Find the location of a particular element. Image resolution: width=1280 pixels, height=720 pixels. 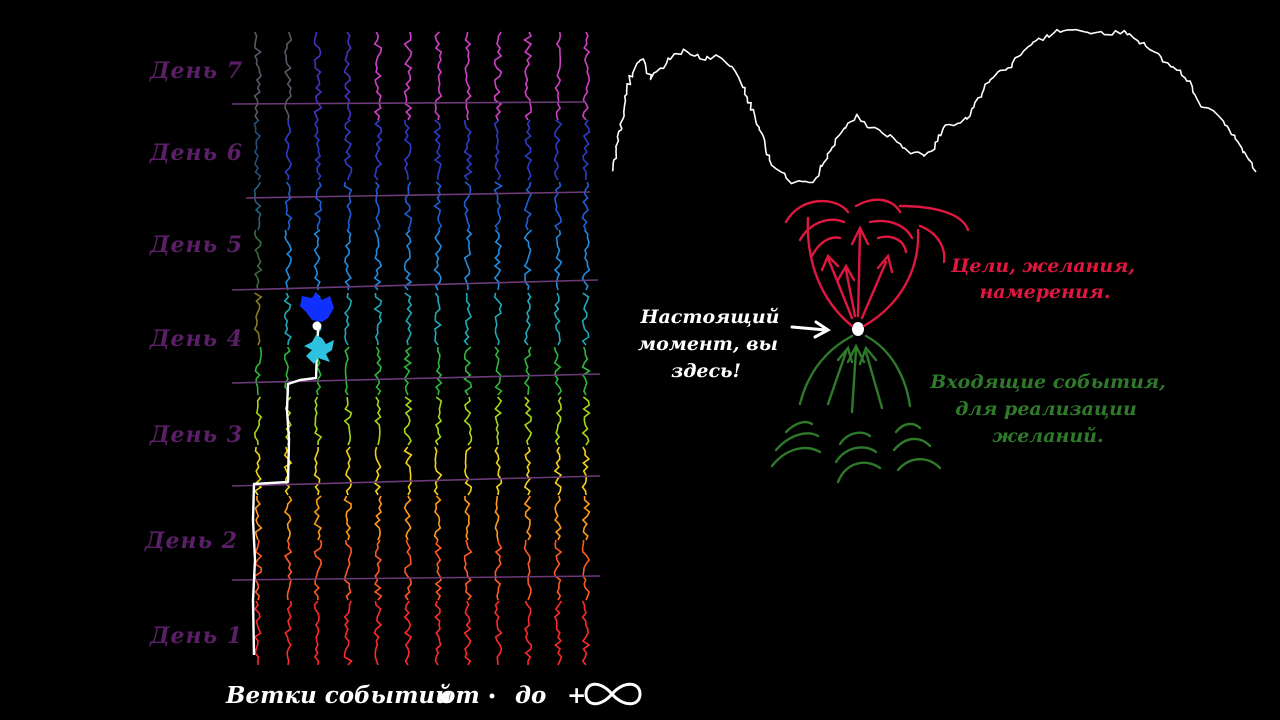

current-path-line is located at coordinates (285, 492).